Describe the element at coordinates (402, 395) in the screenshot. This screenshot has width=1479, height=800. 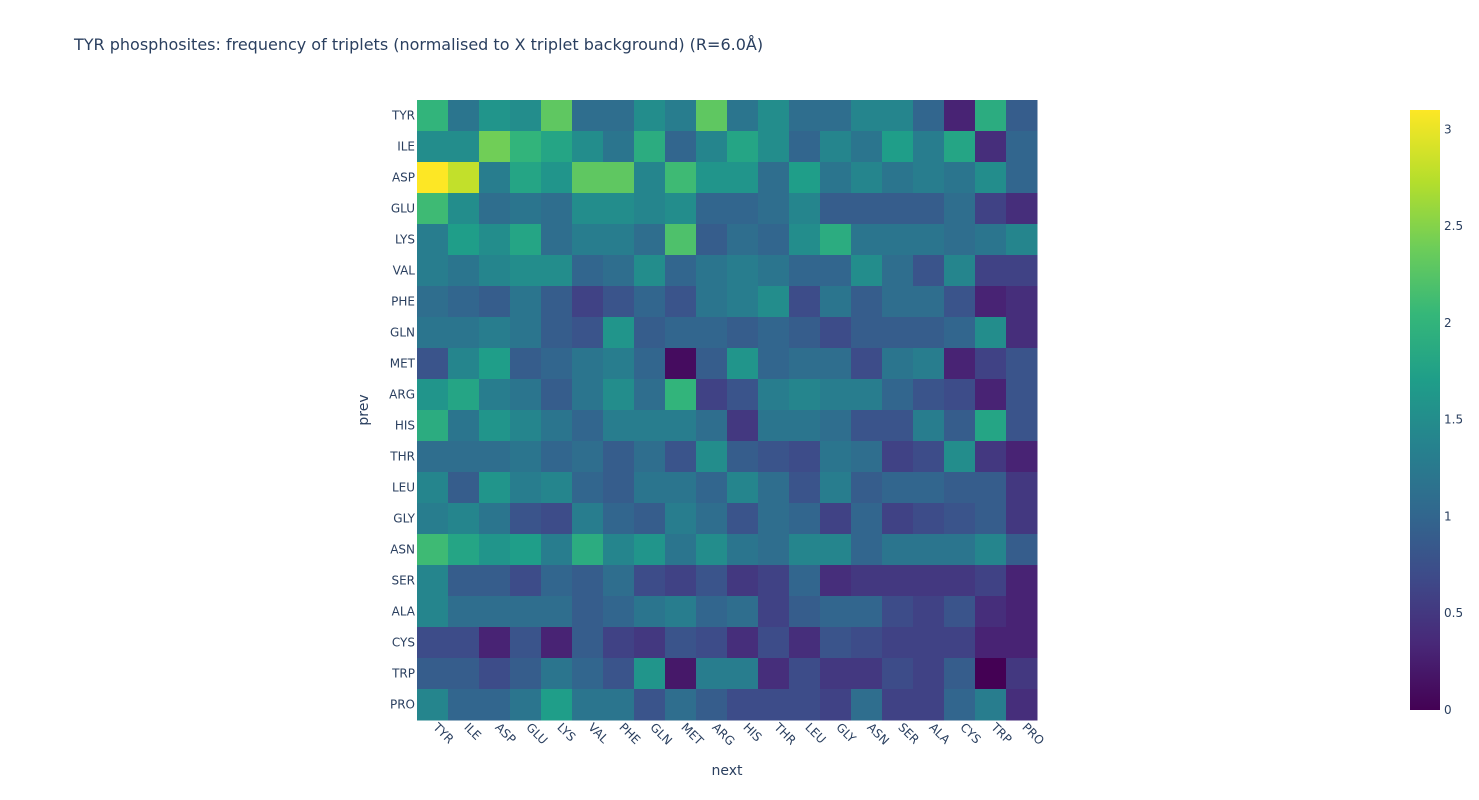
I see `y-tick-label: ARG` at that location.